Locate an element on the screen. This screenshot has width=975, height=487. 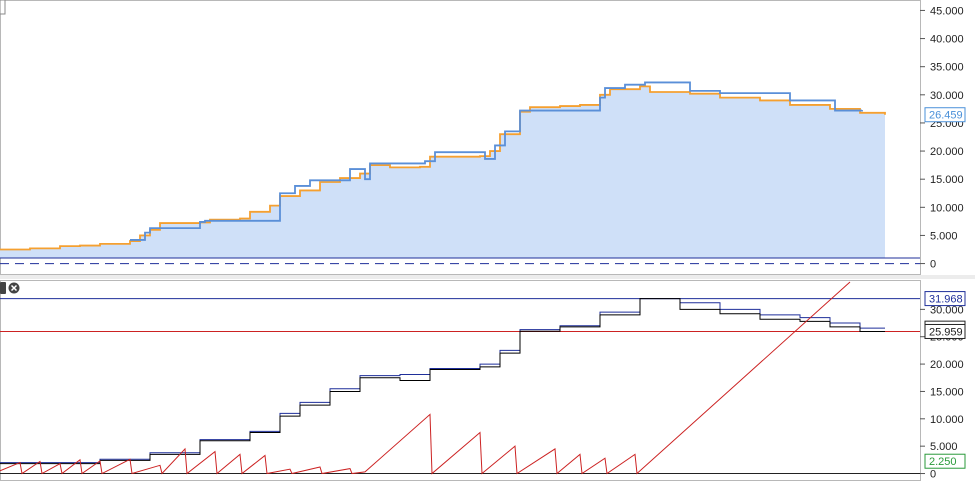
panel-separator is located at coordinates (487, 277).